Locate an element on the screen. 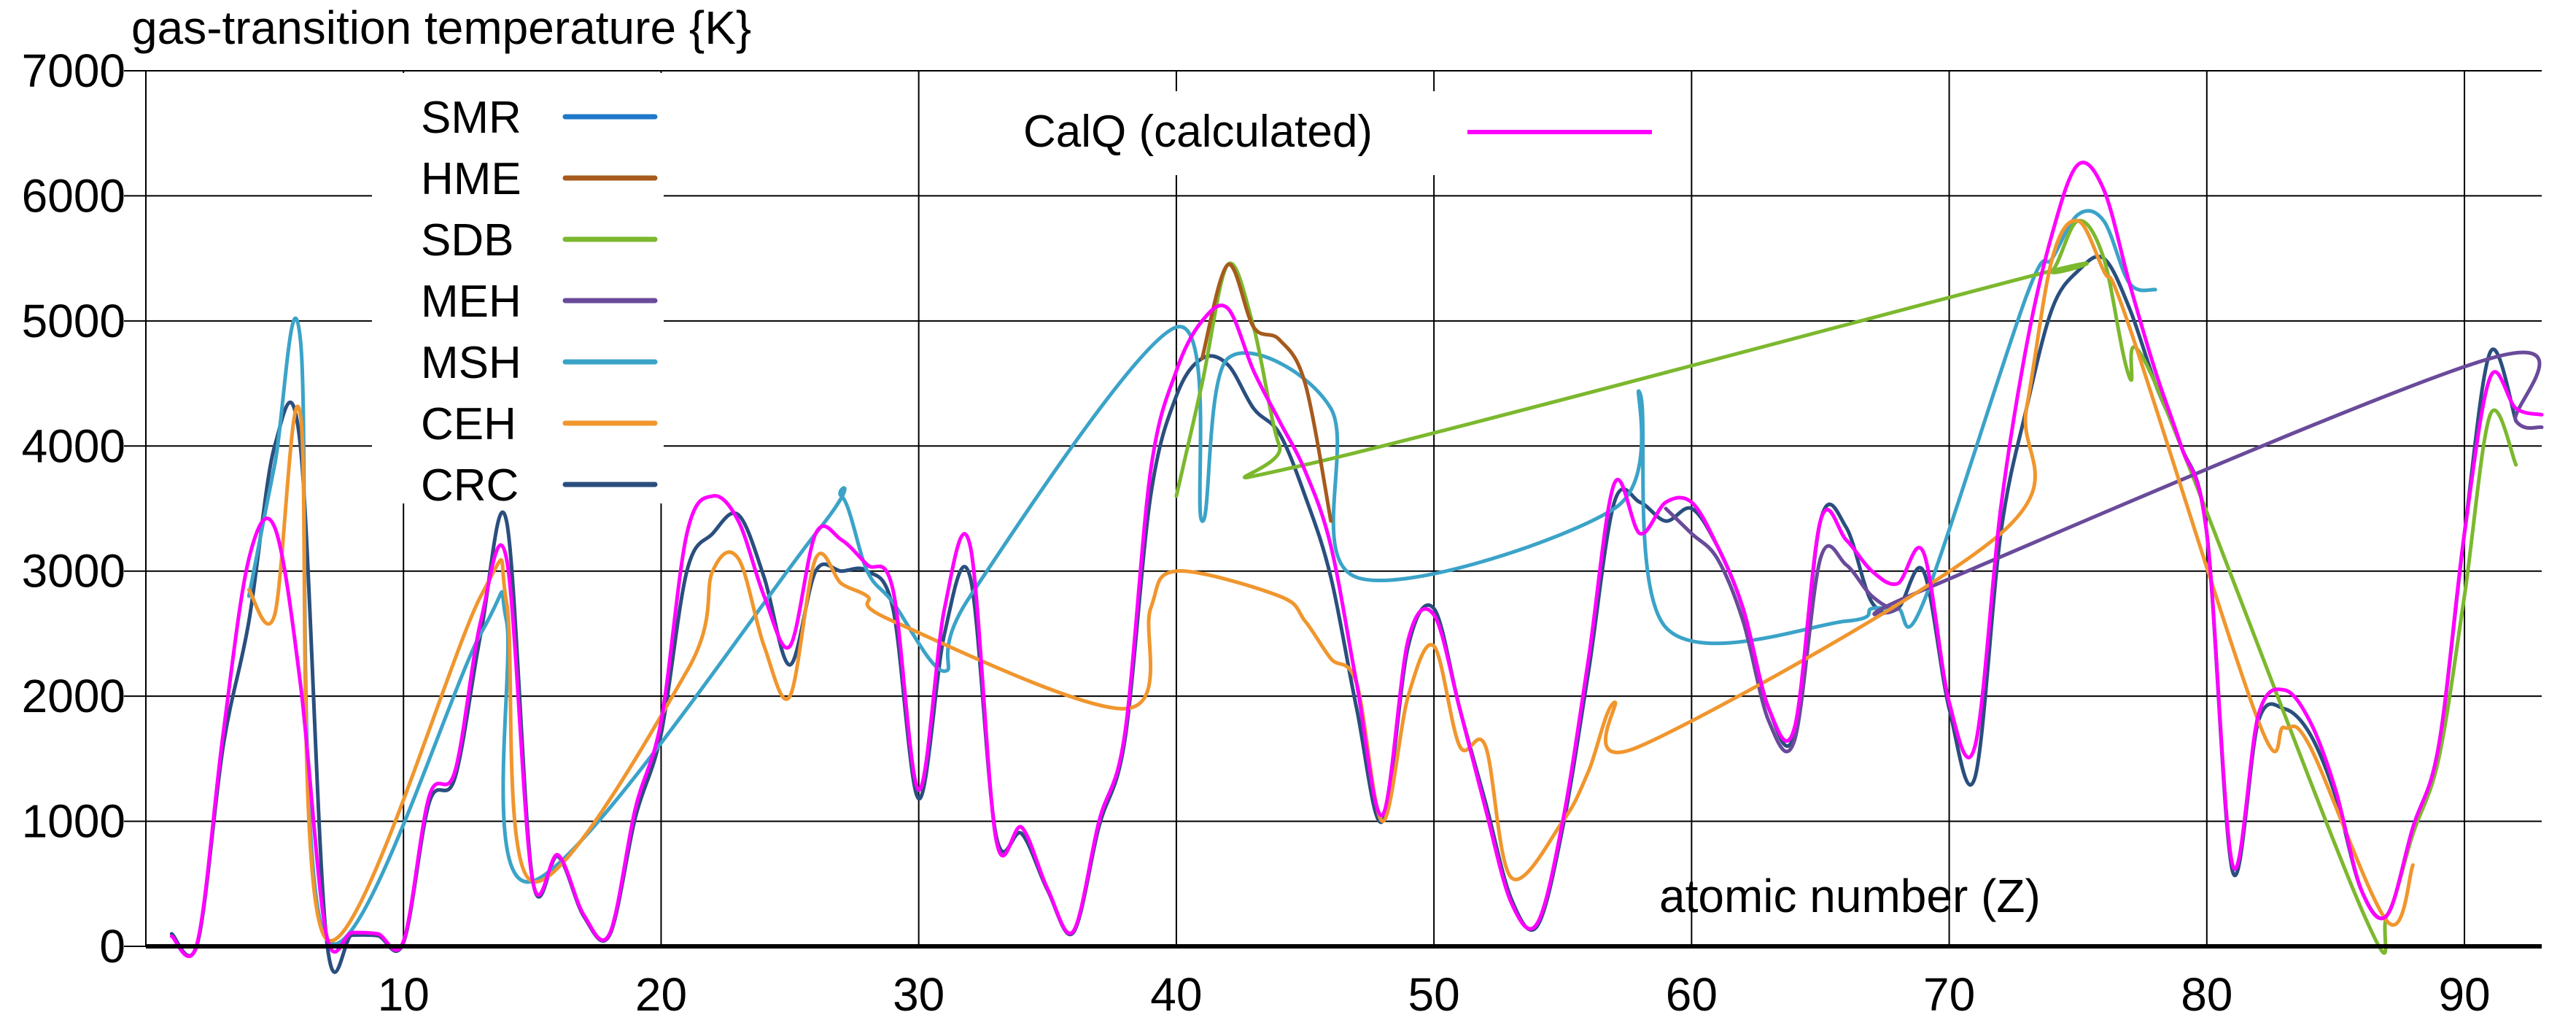 Image resolution: width=2576 pixels, height=1012 pixels. y-tick-label: 2000 is located at coordinates (74, 696).